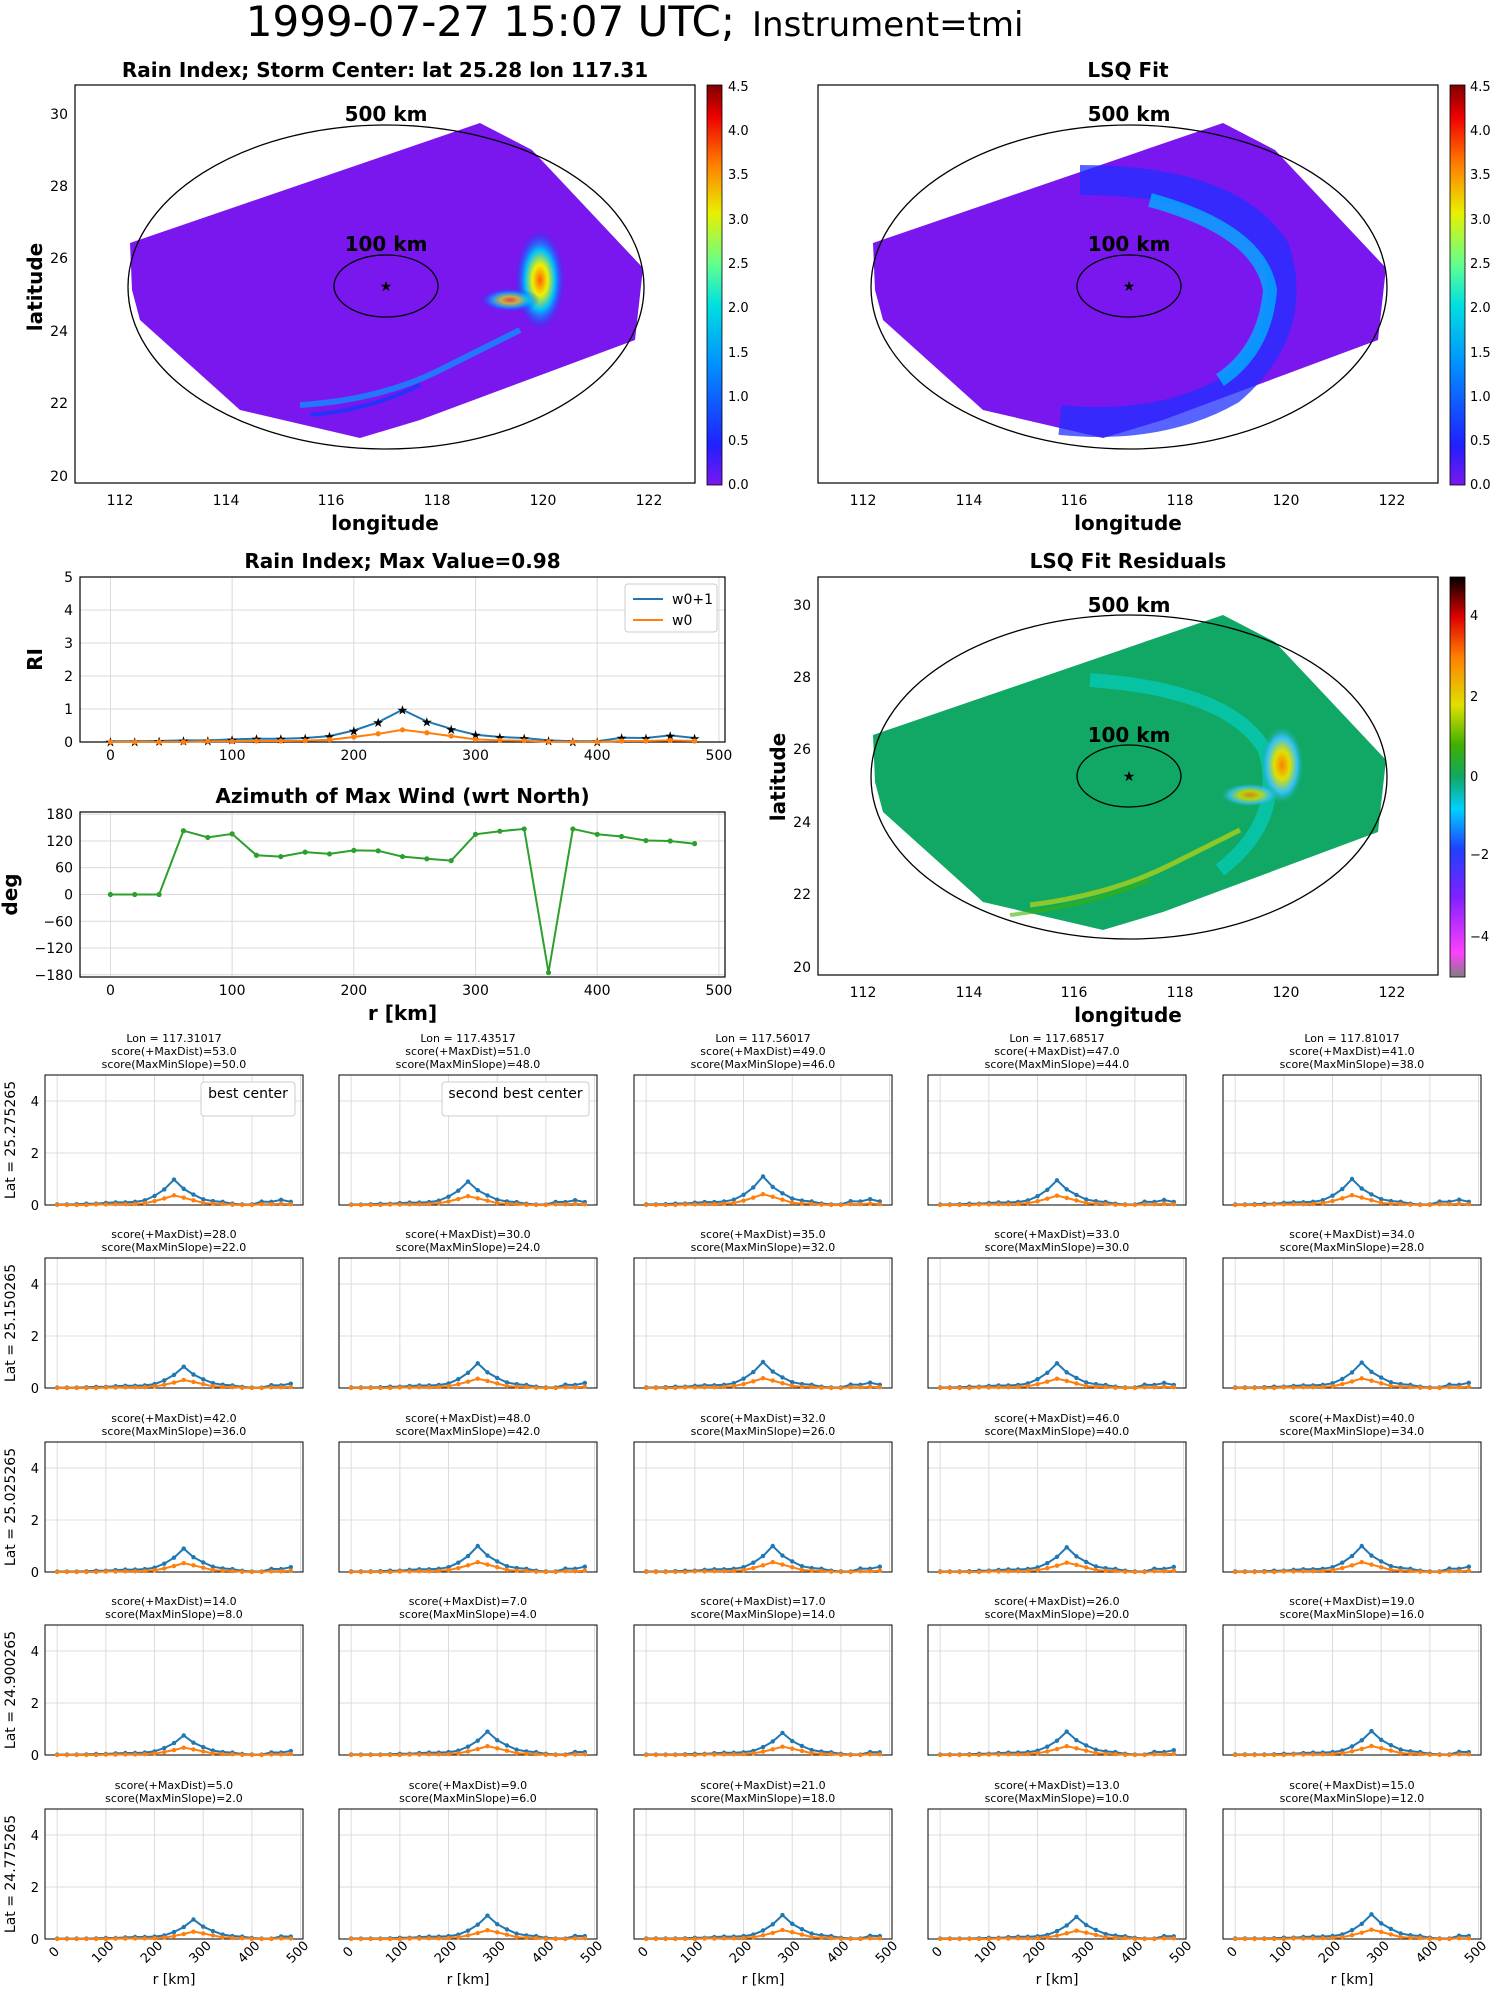  What do you see at coordinates (68, 677) in the screenshot?
I see `y-tick-label: 2` at bounding box center [68, 677].